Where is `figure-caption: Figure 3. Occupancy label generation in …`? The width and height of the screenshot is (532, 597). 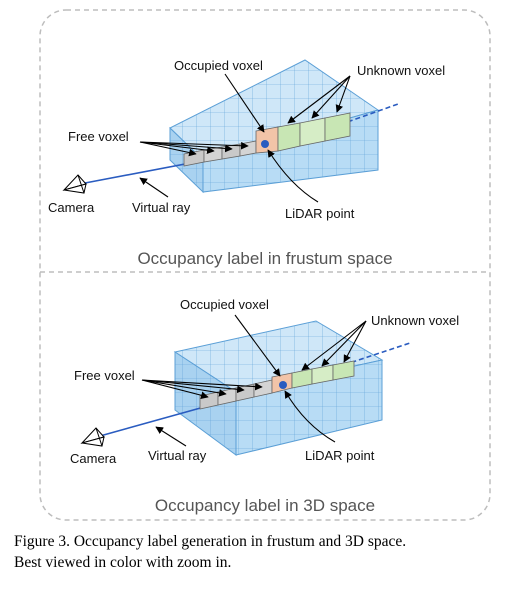 figure-caption: Figure 3. Occupancy label generation in … is located at coordinates (269, 552).